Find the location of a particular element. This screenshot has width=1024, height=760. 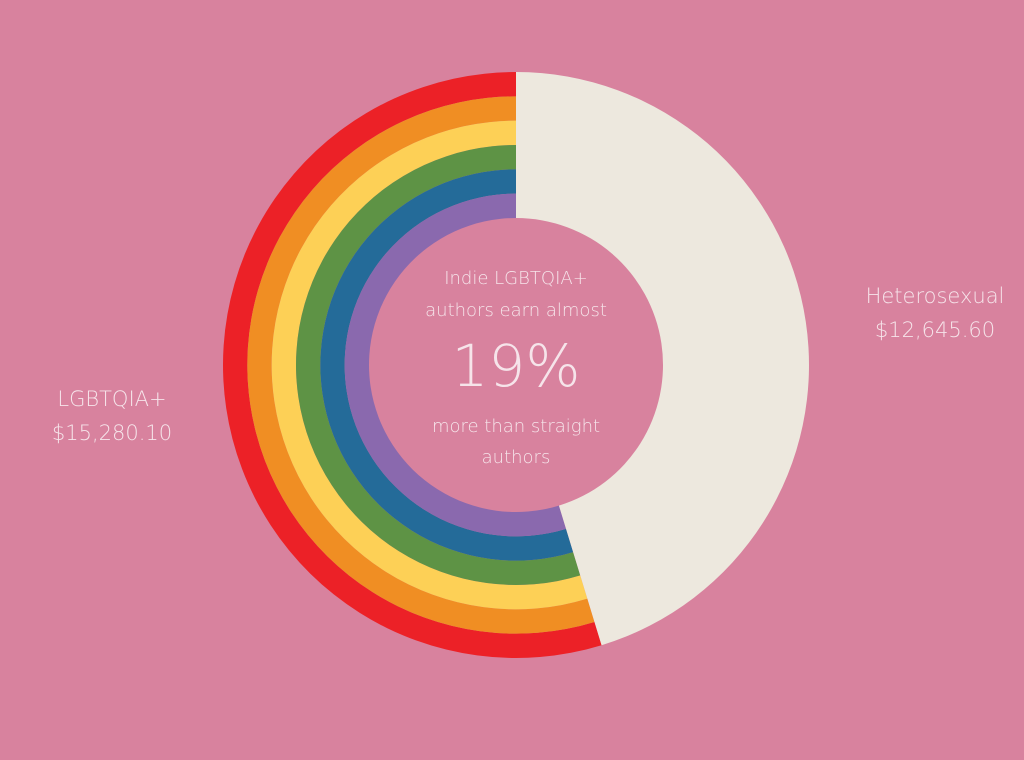

center-text: authors is located at coordinates (516, 457).